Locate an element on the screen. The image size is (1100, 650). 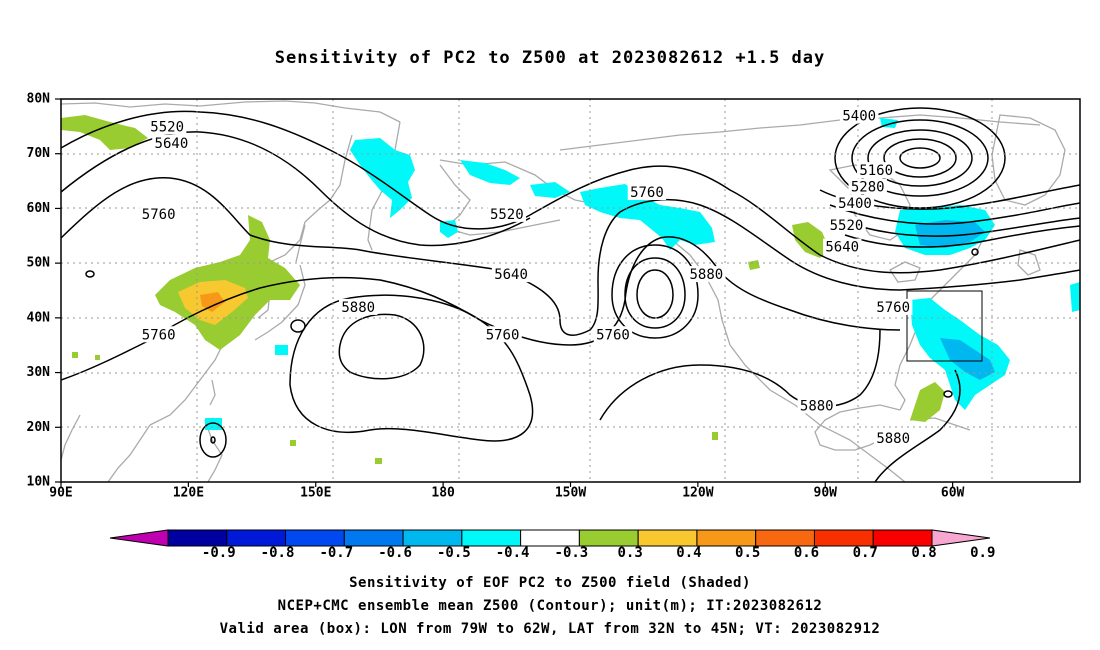
colorbar-label: 0.4 is located at coordinates (688, 553).